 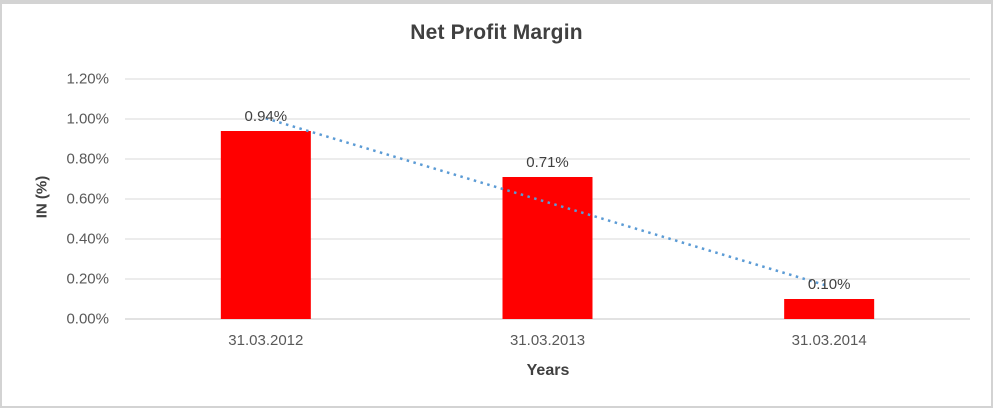 What do you see at coordinates (87, 159) in the screenshot?
I see `y-tick-label: 0.80%` at bounding box center [87, 159].